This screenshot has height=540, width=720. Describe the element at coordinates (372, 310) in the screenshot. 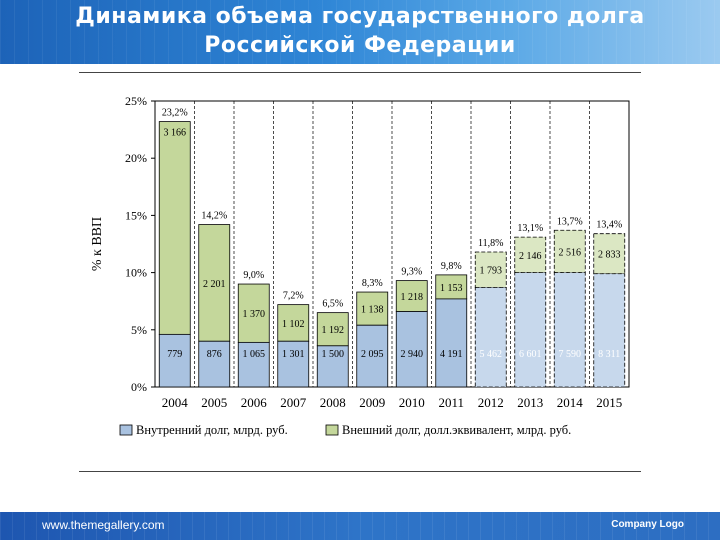

I see `bar-external-label: 1 138` at that location.